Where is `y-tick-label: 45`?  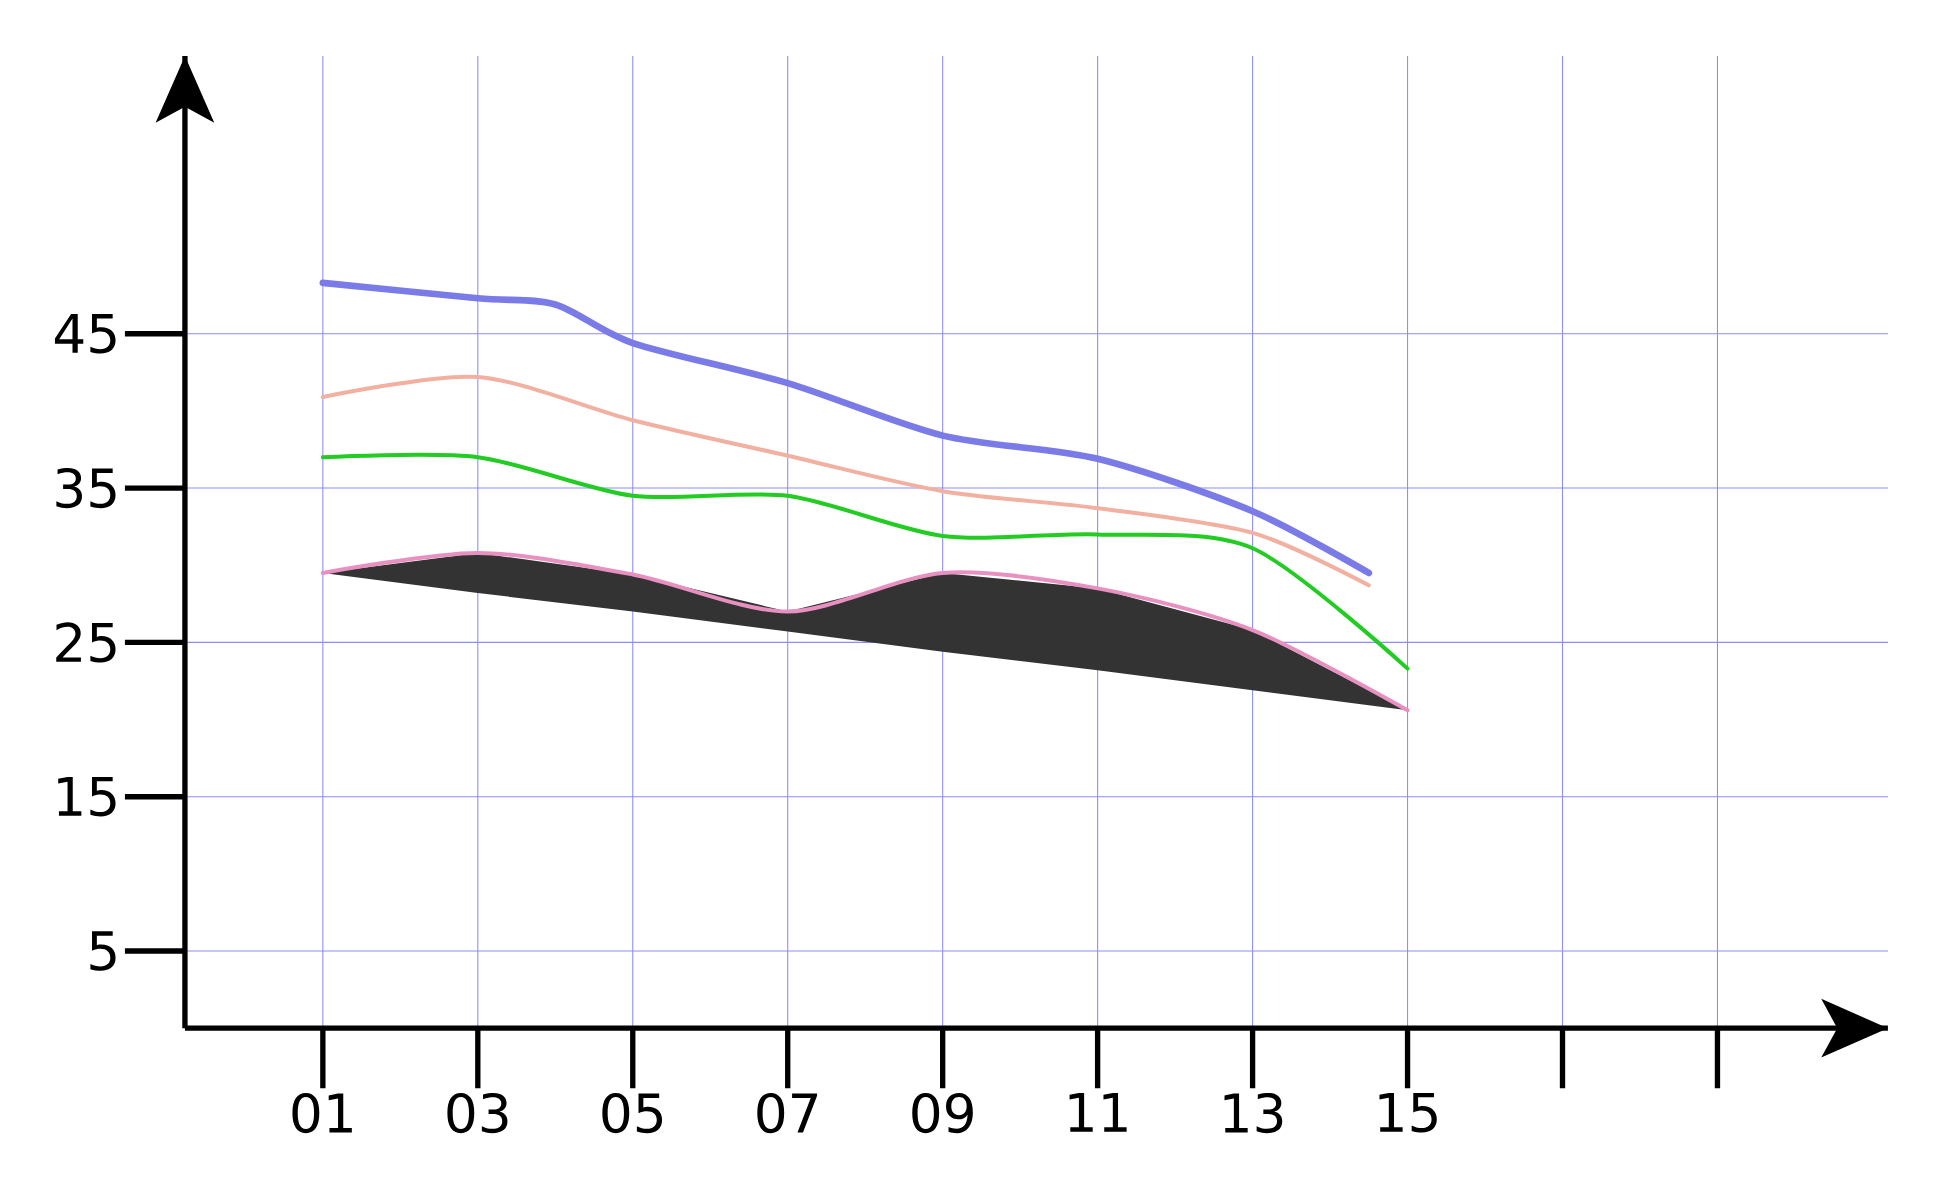 y-tick-label: 45 is located at coordinates (85, 334).